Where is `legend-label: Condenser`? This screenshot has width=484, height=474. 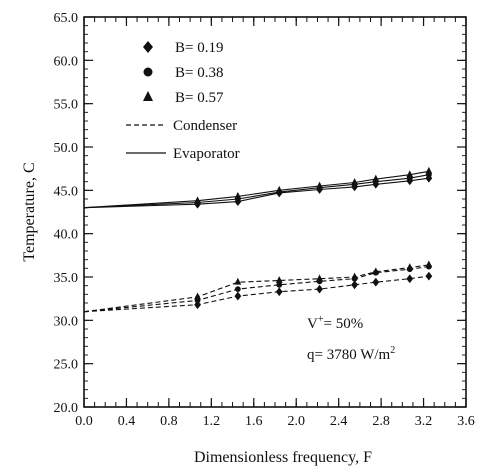
legend-label: Condenser is located at coordinates (205, 126).